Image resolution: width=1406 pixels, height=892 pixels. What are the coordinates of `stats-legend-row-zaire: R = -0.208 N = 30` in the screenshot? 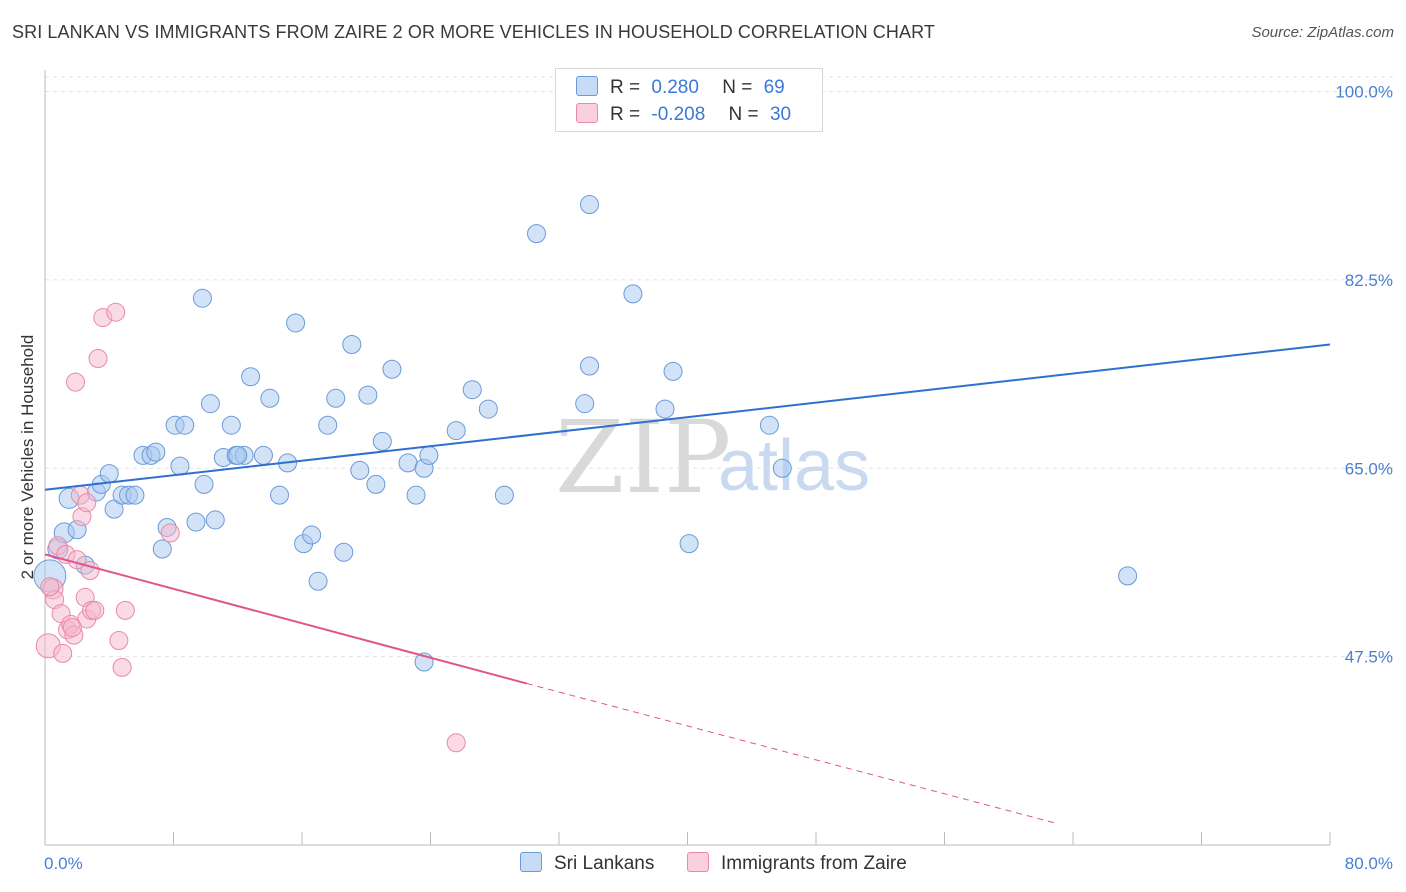 It's located at (683, 115).